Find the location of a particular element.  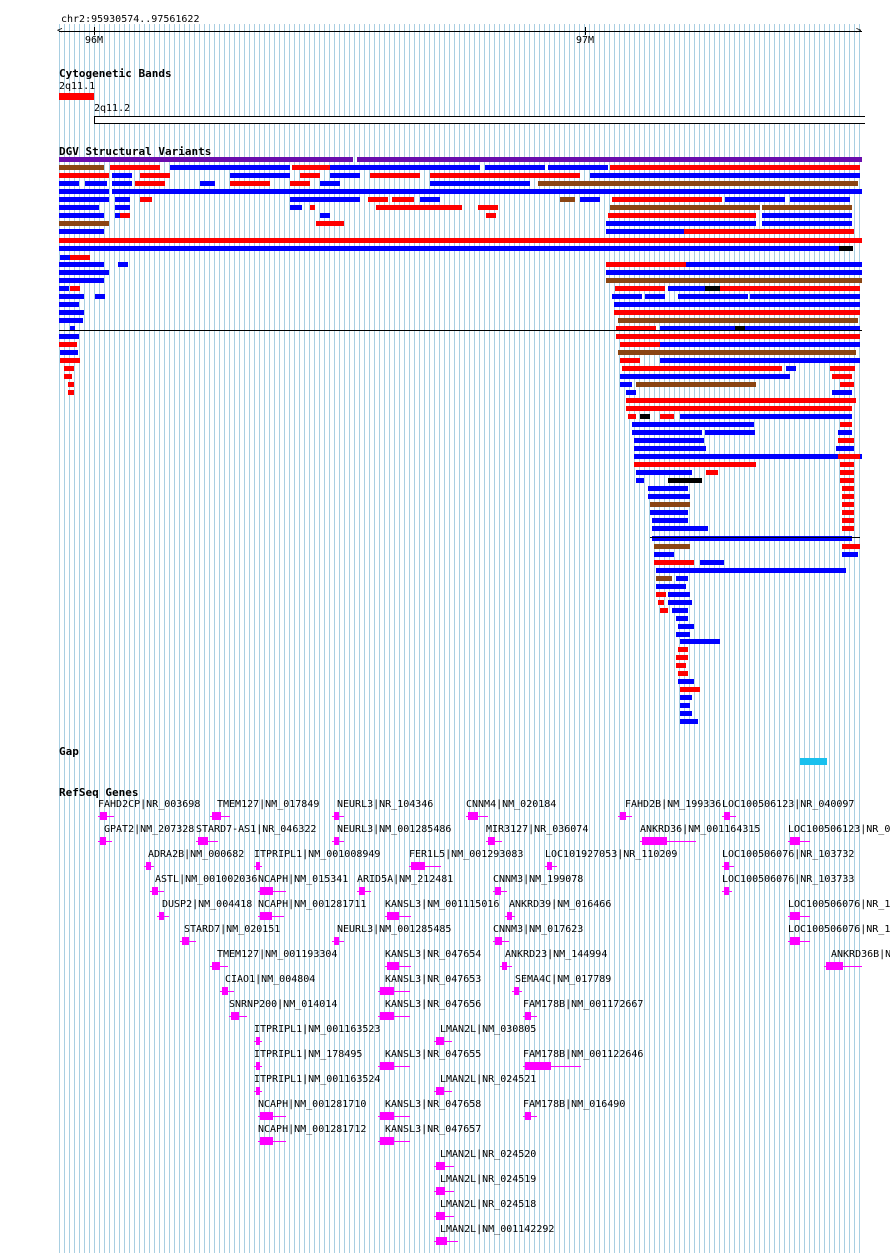

gene-label: GPAT2|NM_207328 is located at coordinates (149, 829).